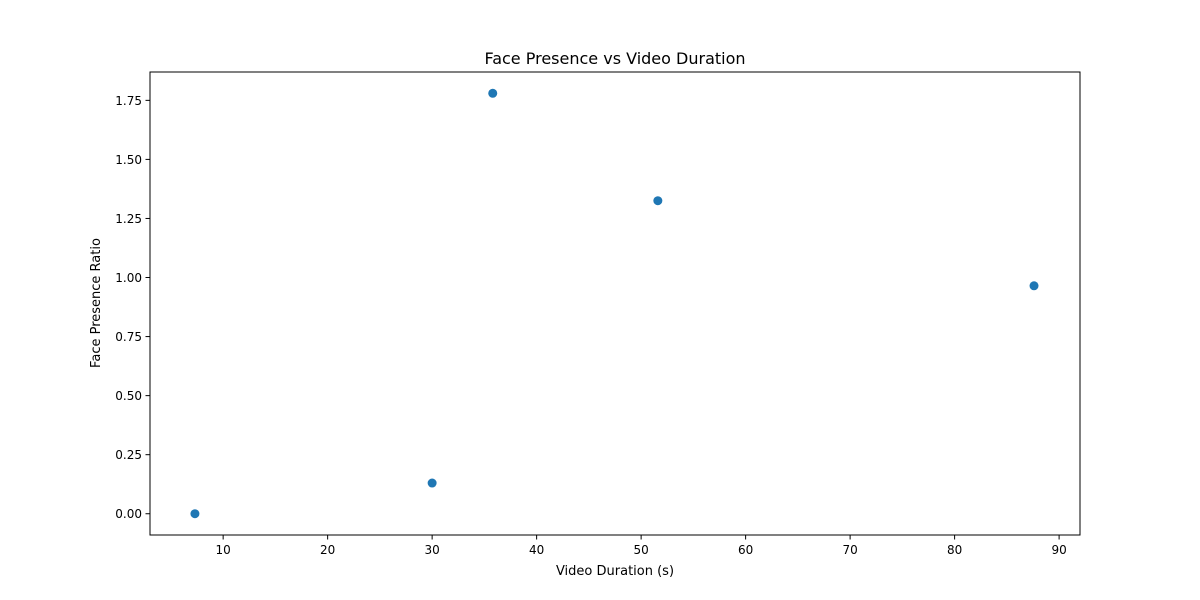  Describe the element at coordinates (128, 337) in the screenshot. I see `y-tick-label: 0.75` at that location.